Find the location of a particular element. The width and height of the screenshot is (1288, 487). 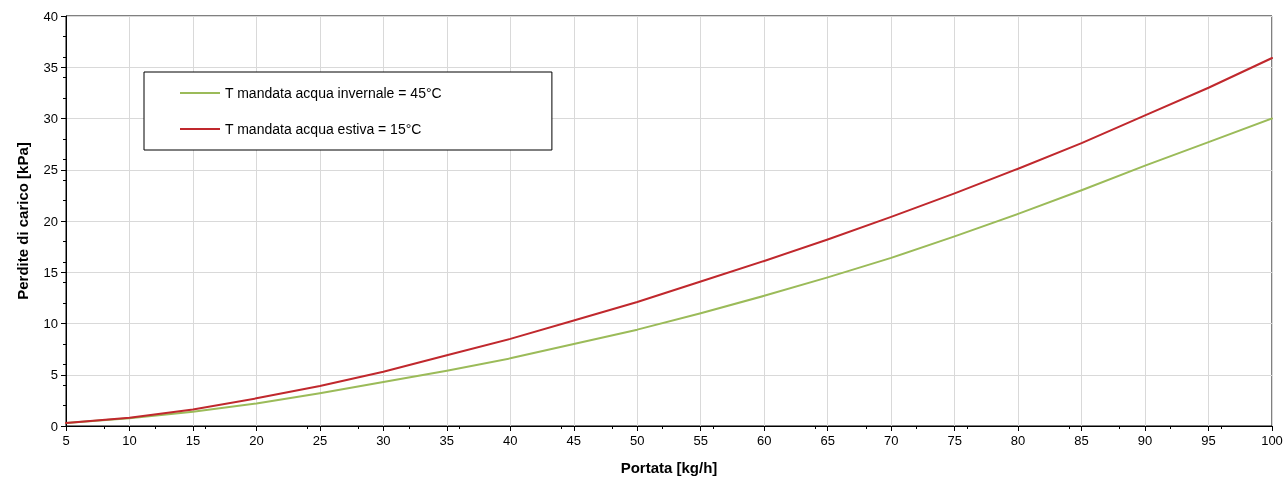

x-tick-label: 55 is located at coordinates (700, 440).